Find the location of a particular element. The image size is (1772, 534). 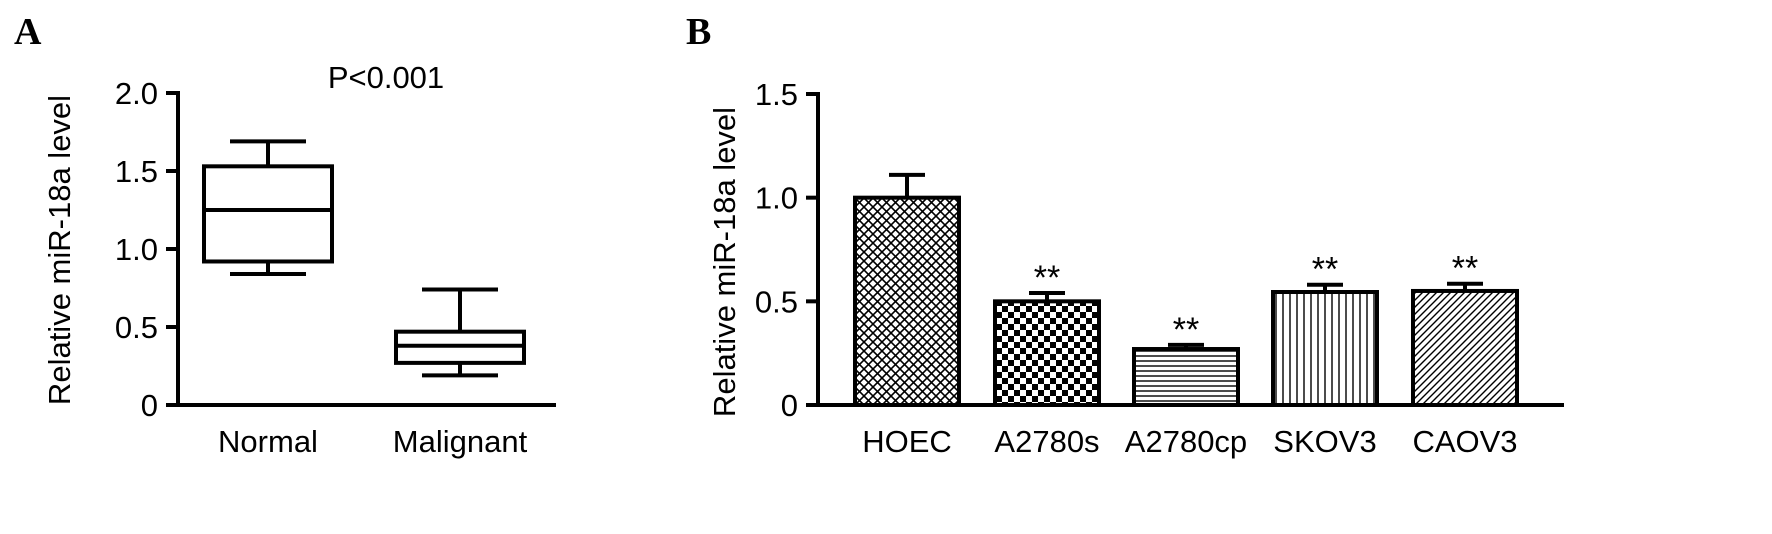

panel-a-x-tick-label: Normal is located at coordinates (268, 441).